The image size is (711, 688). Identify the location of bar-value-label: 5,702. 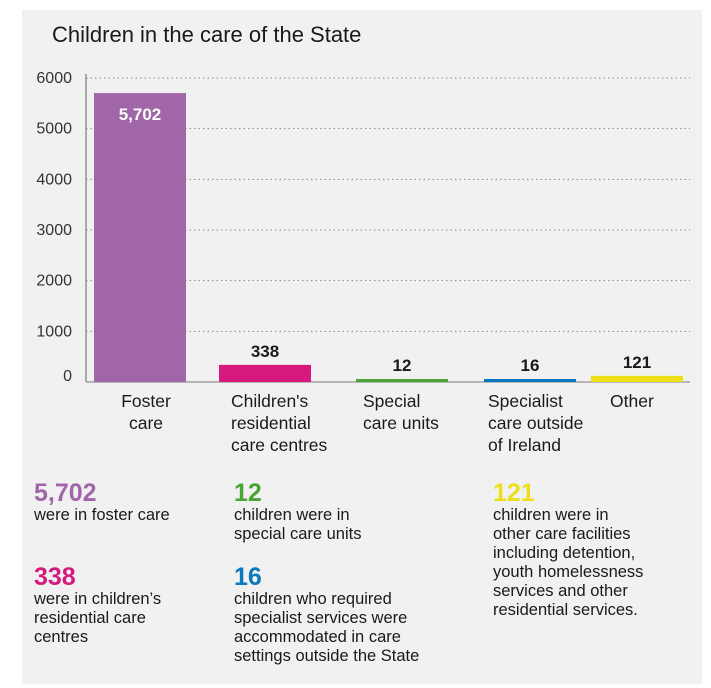
(140, 114).